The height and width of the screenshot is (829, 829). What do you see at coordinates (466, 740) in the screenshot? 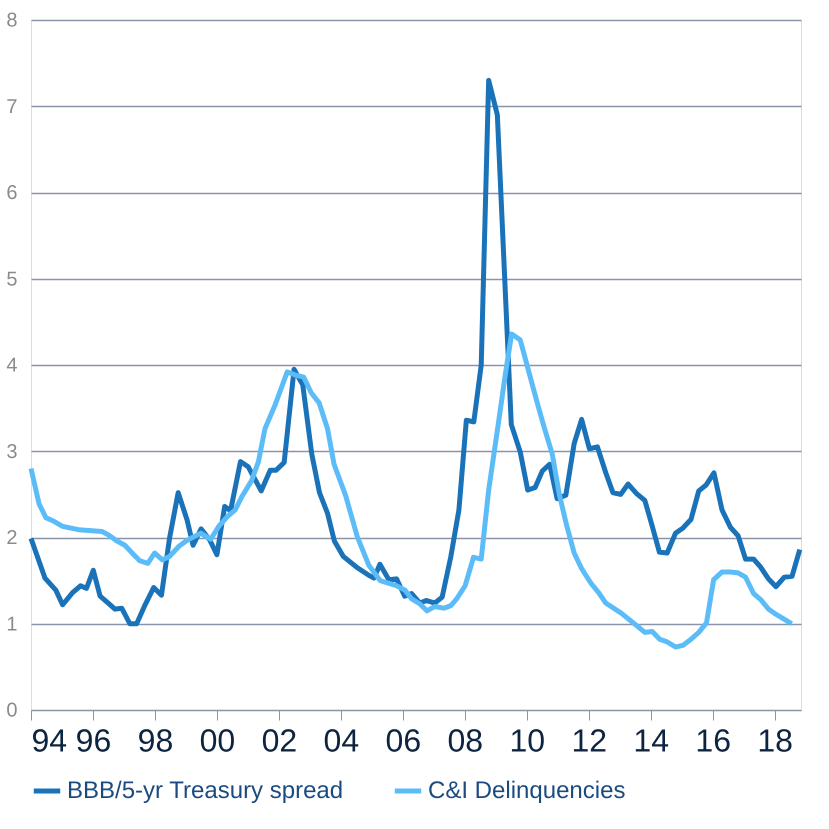
I see `x-tick-label: 08` at bounding box center [466, 740].